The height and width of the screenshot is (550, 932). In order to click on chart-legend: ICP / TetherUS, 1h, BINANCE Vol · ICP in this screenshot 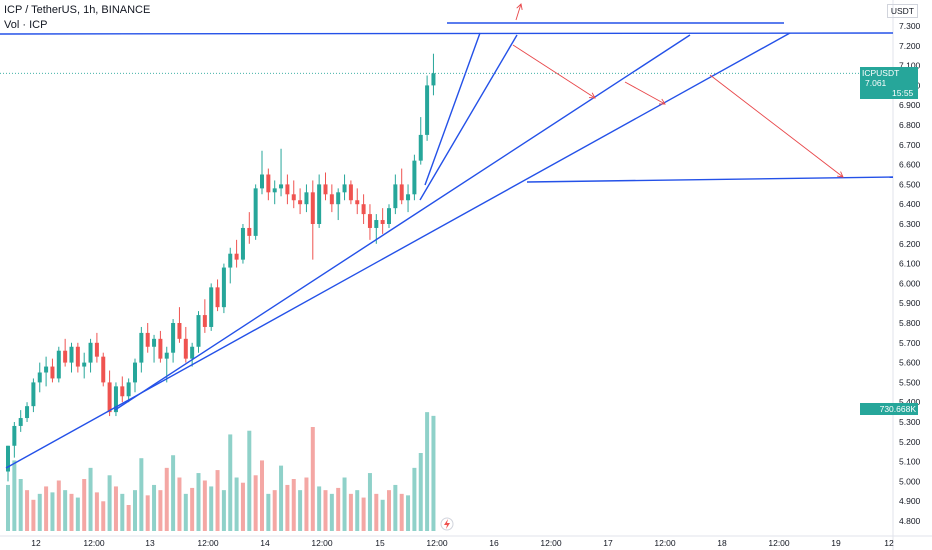, I will do `click(77, 18)`.